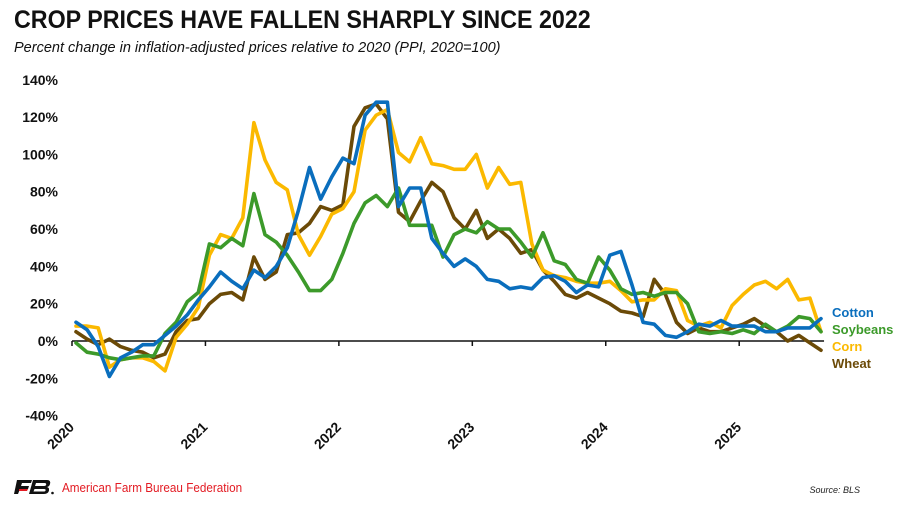 Image resolution: width=900 pixels, height=506 pixels. I want to click on x-tick-label: 2025, so click(727, 435).